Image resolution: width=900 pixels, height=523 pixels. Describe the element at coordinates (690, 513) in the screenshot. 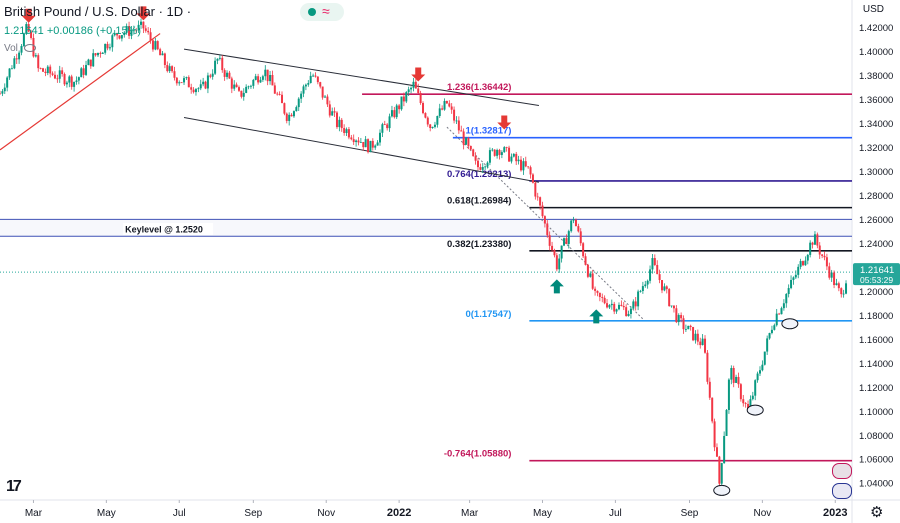

I see `x-tick-label: Sep` at that location.